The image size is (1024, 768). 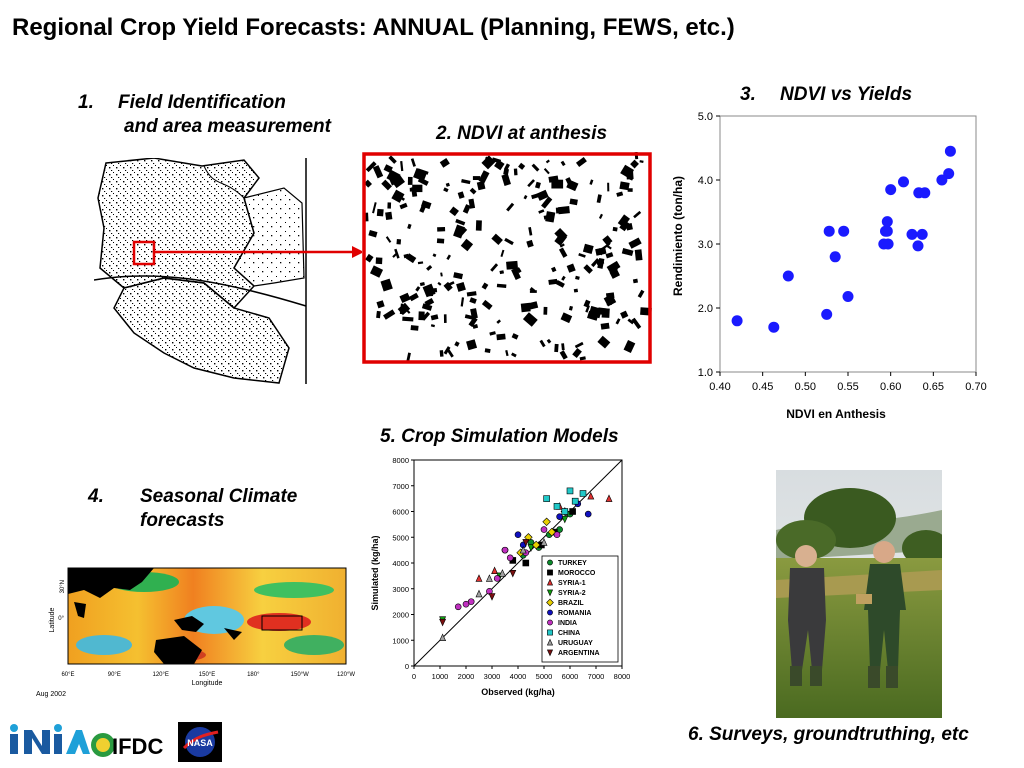 I want to click on lon-tick: 120°W, so click(x=346, y=675).